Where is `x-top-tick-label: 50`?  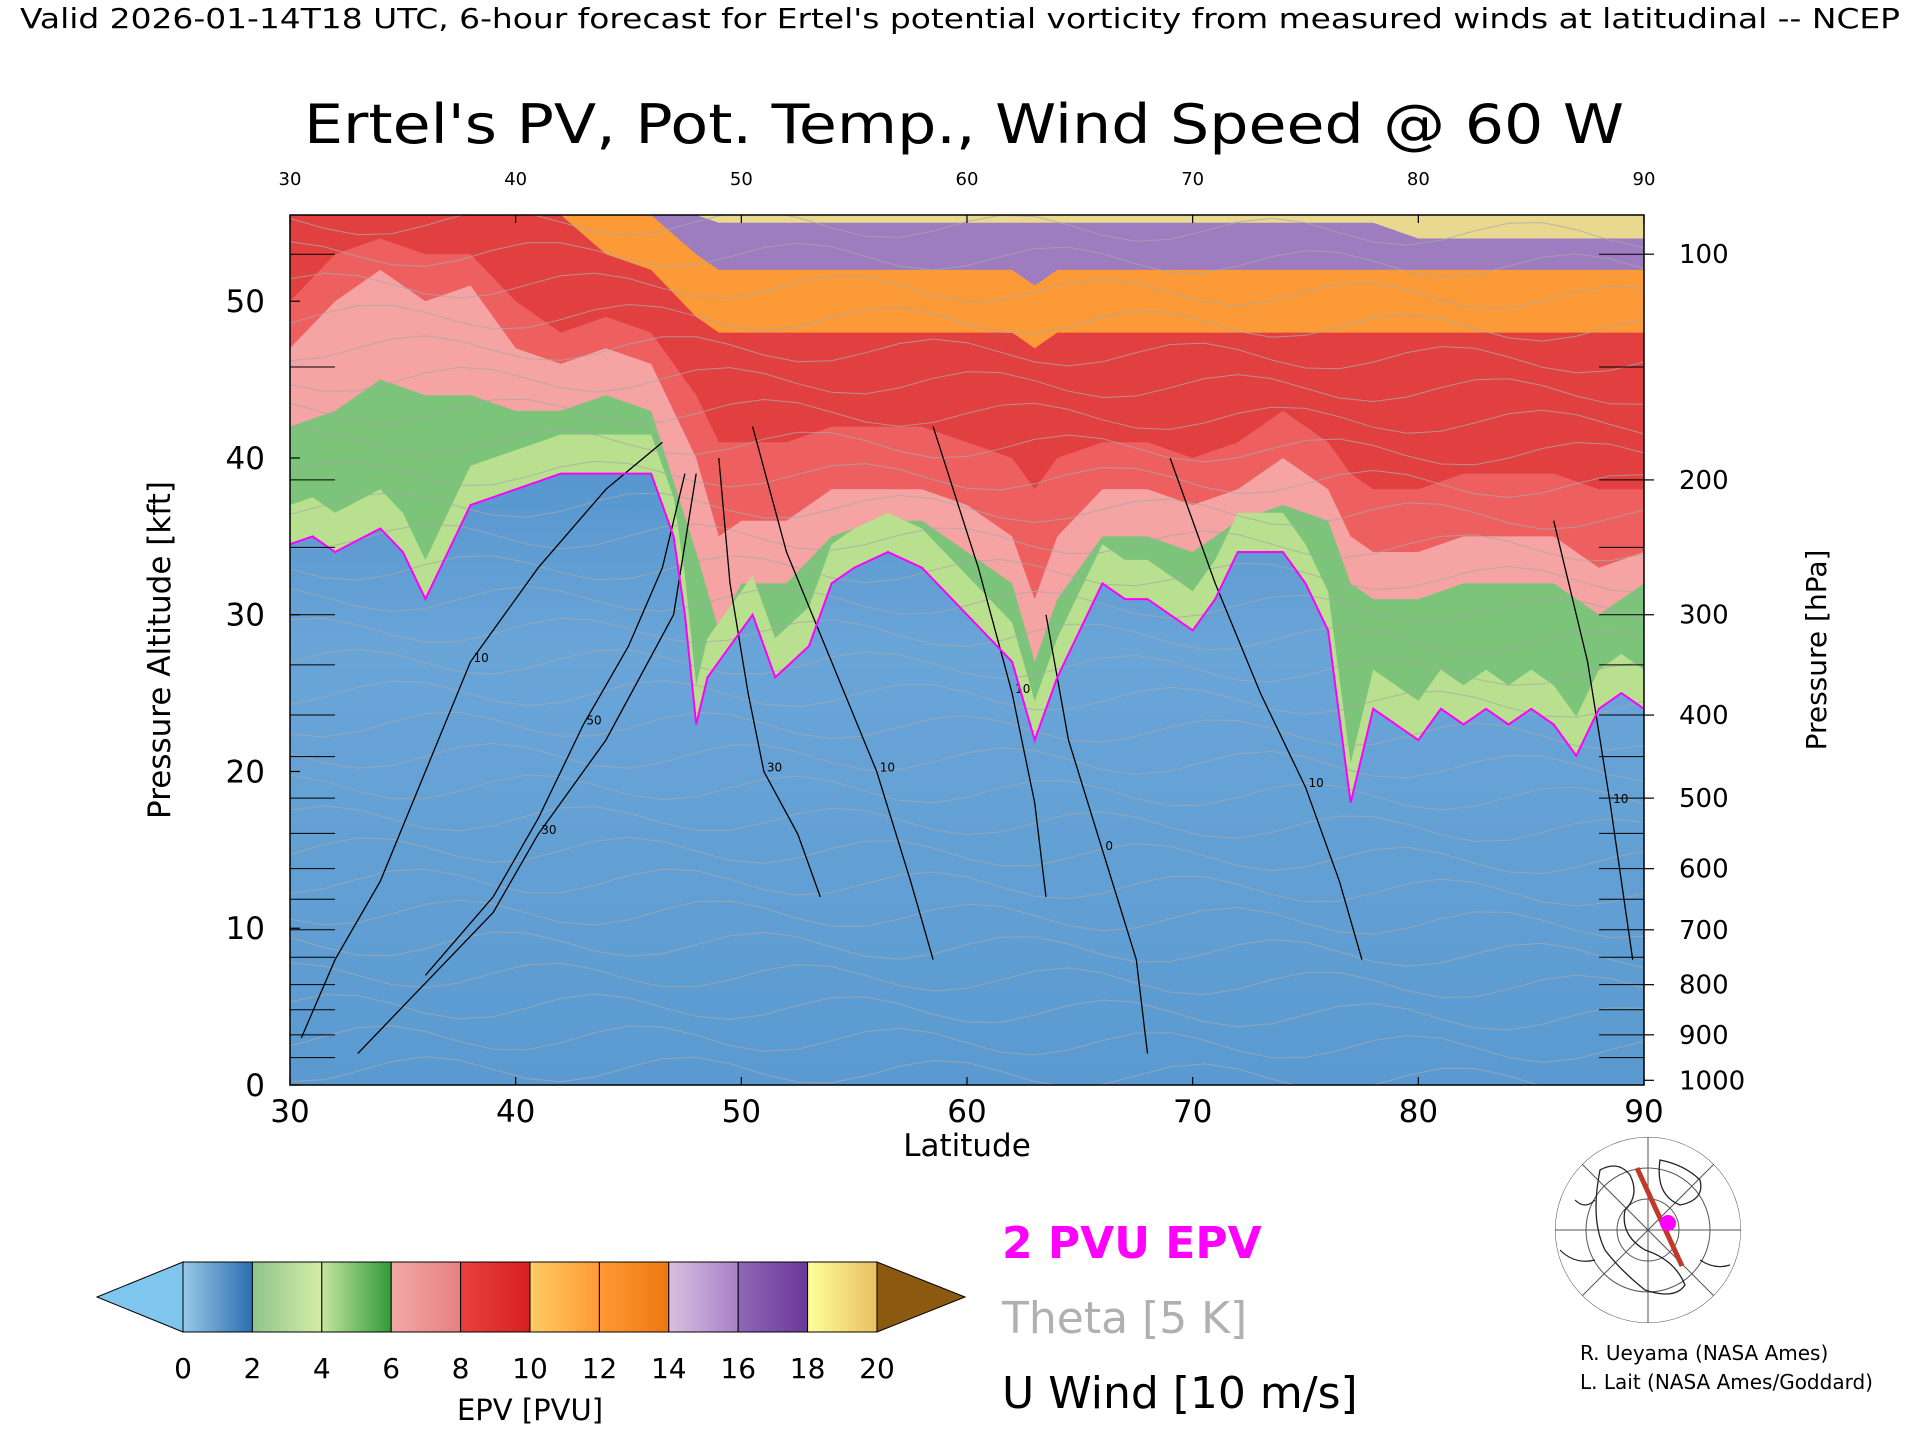
x-top-tick-label: 50 is located at coordinates (741, 179).